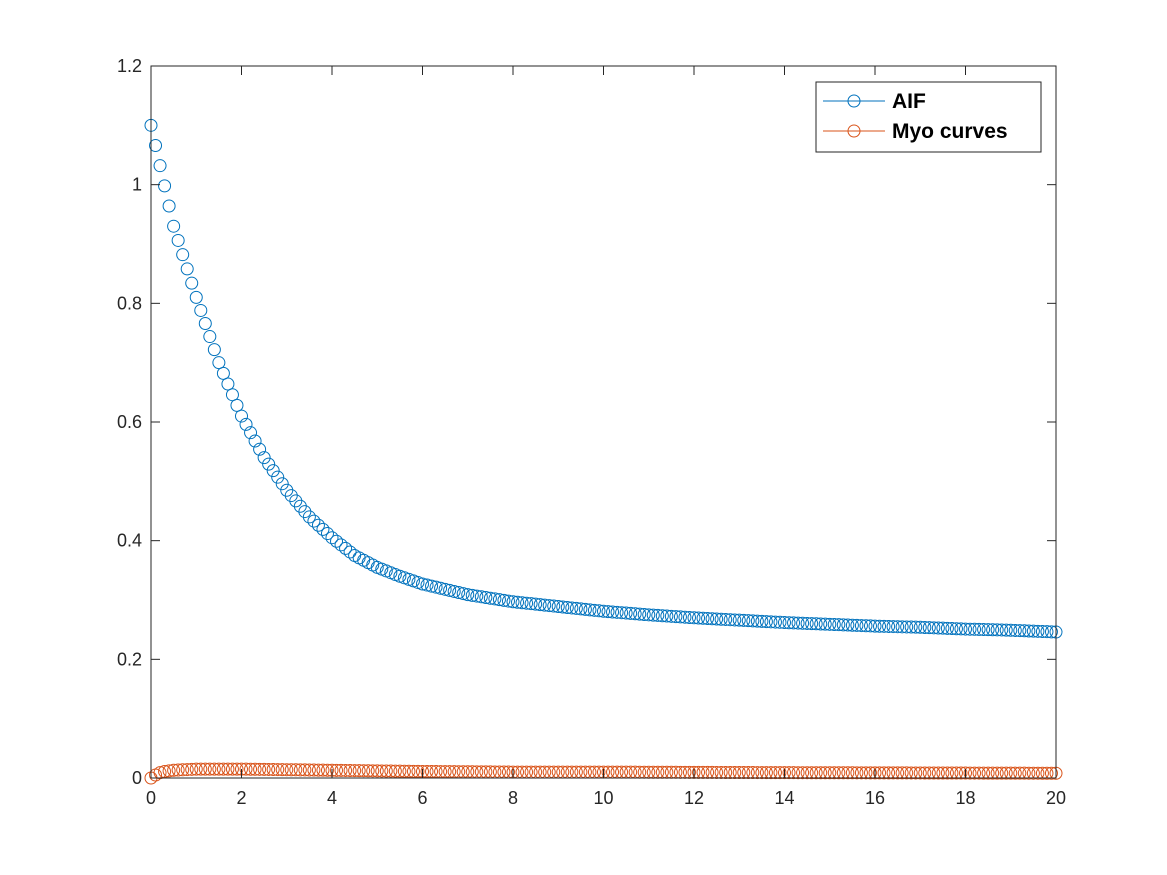 Image resolution: width=1167 pixels, height=875 pixels. What do you see at coordinates (129, 659) in the screenshot?
I see `y-tick-label: 0.2` at bounding box center [129, 659].